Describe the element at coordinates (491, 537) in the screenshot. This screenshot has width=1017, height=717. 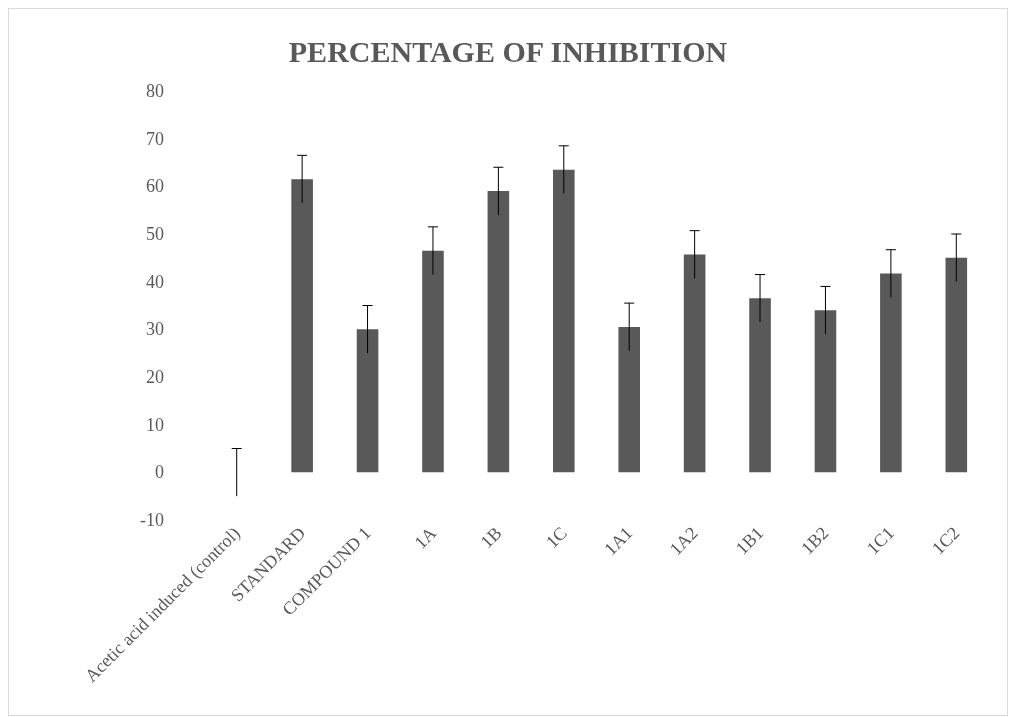
I see `x-tick-label: 1B` at that location.